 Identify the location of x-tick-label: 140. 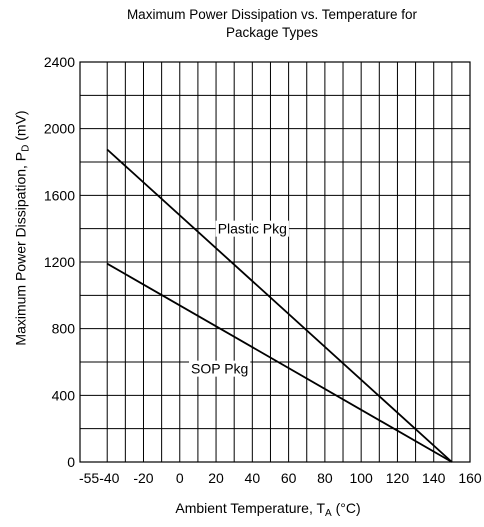
(434, 478).